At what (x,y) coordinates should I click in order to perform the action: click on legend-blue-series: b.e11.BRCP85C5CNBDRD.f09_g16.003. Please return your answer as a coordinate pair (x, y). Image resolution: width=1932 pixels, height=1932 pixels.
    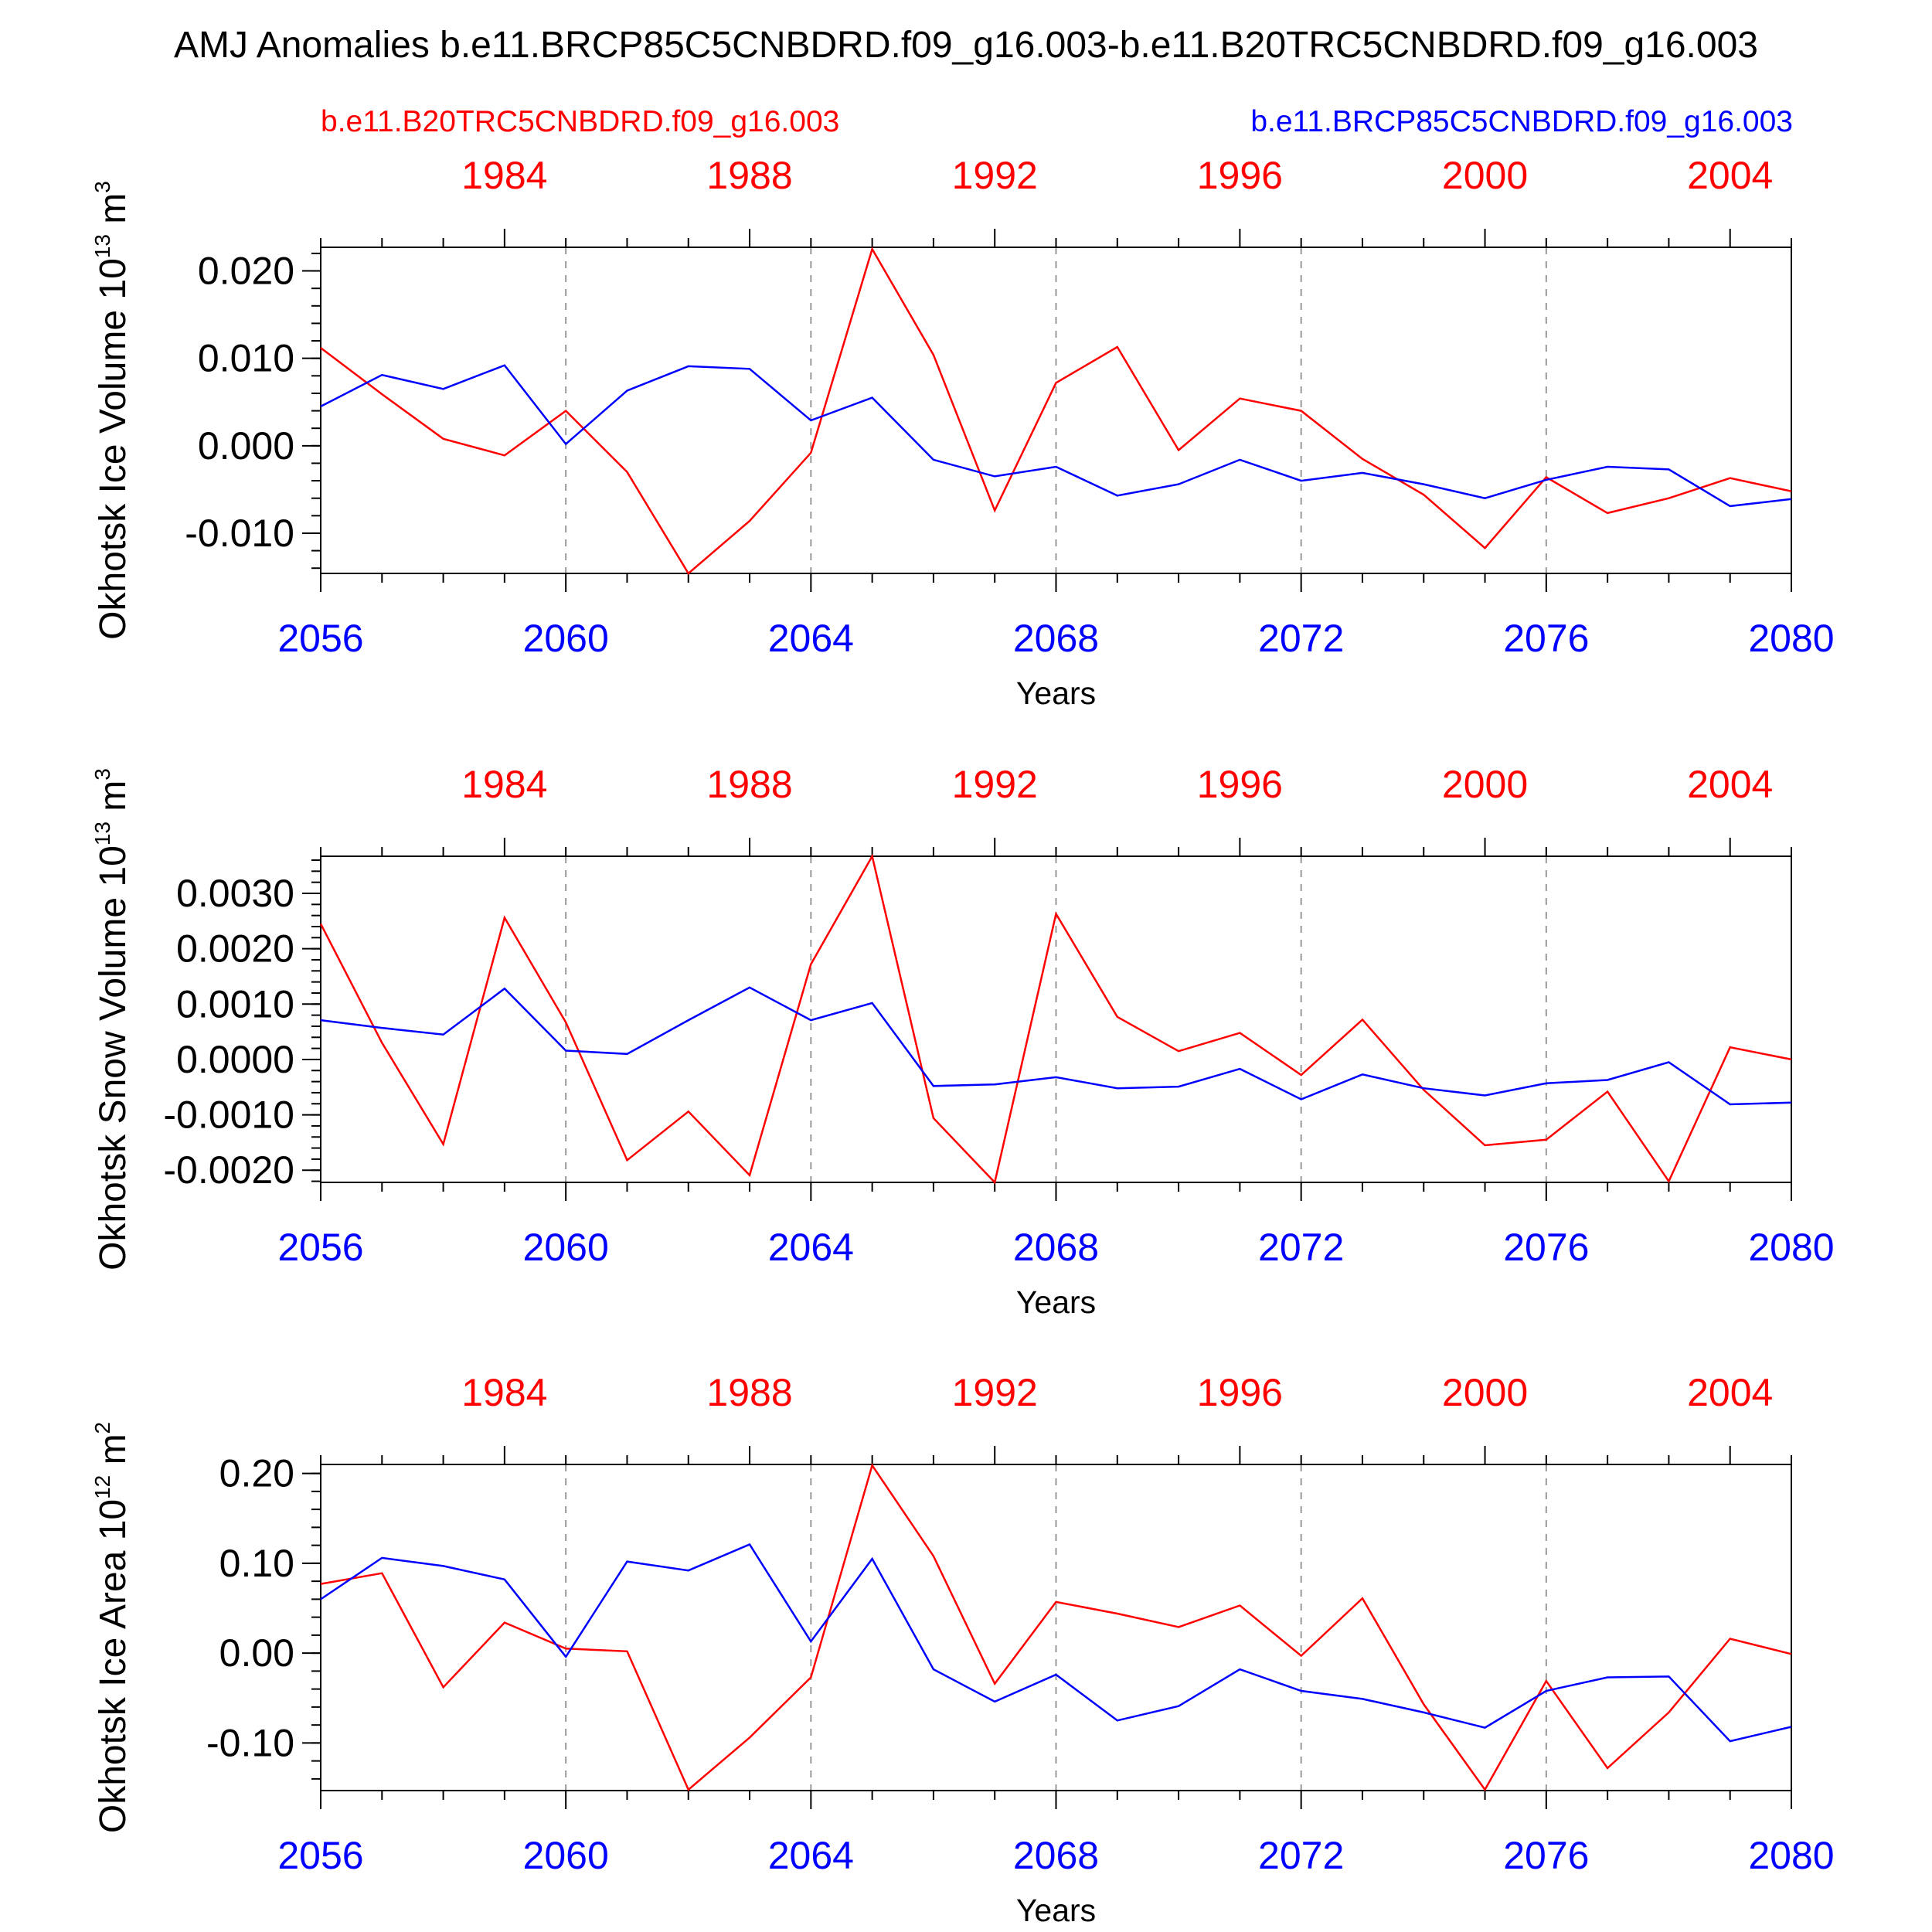
    Looking at the image, I should click on (1522, 121).